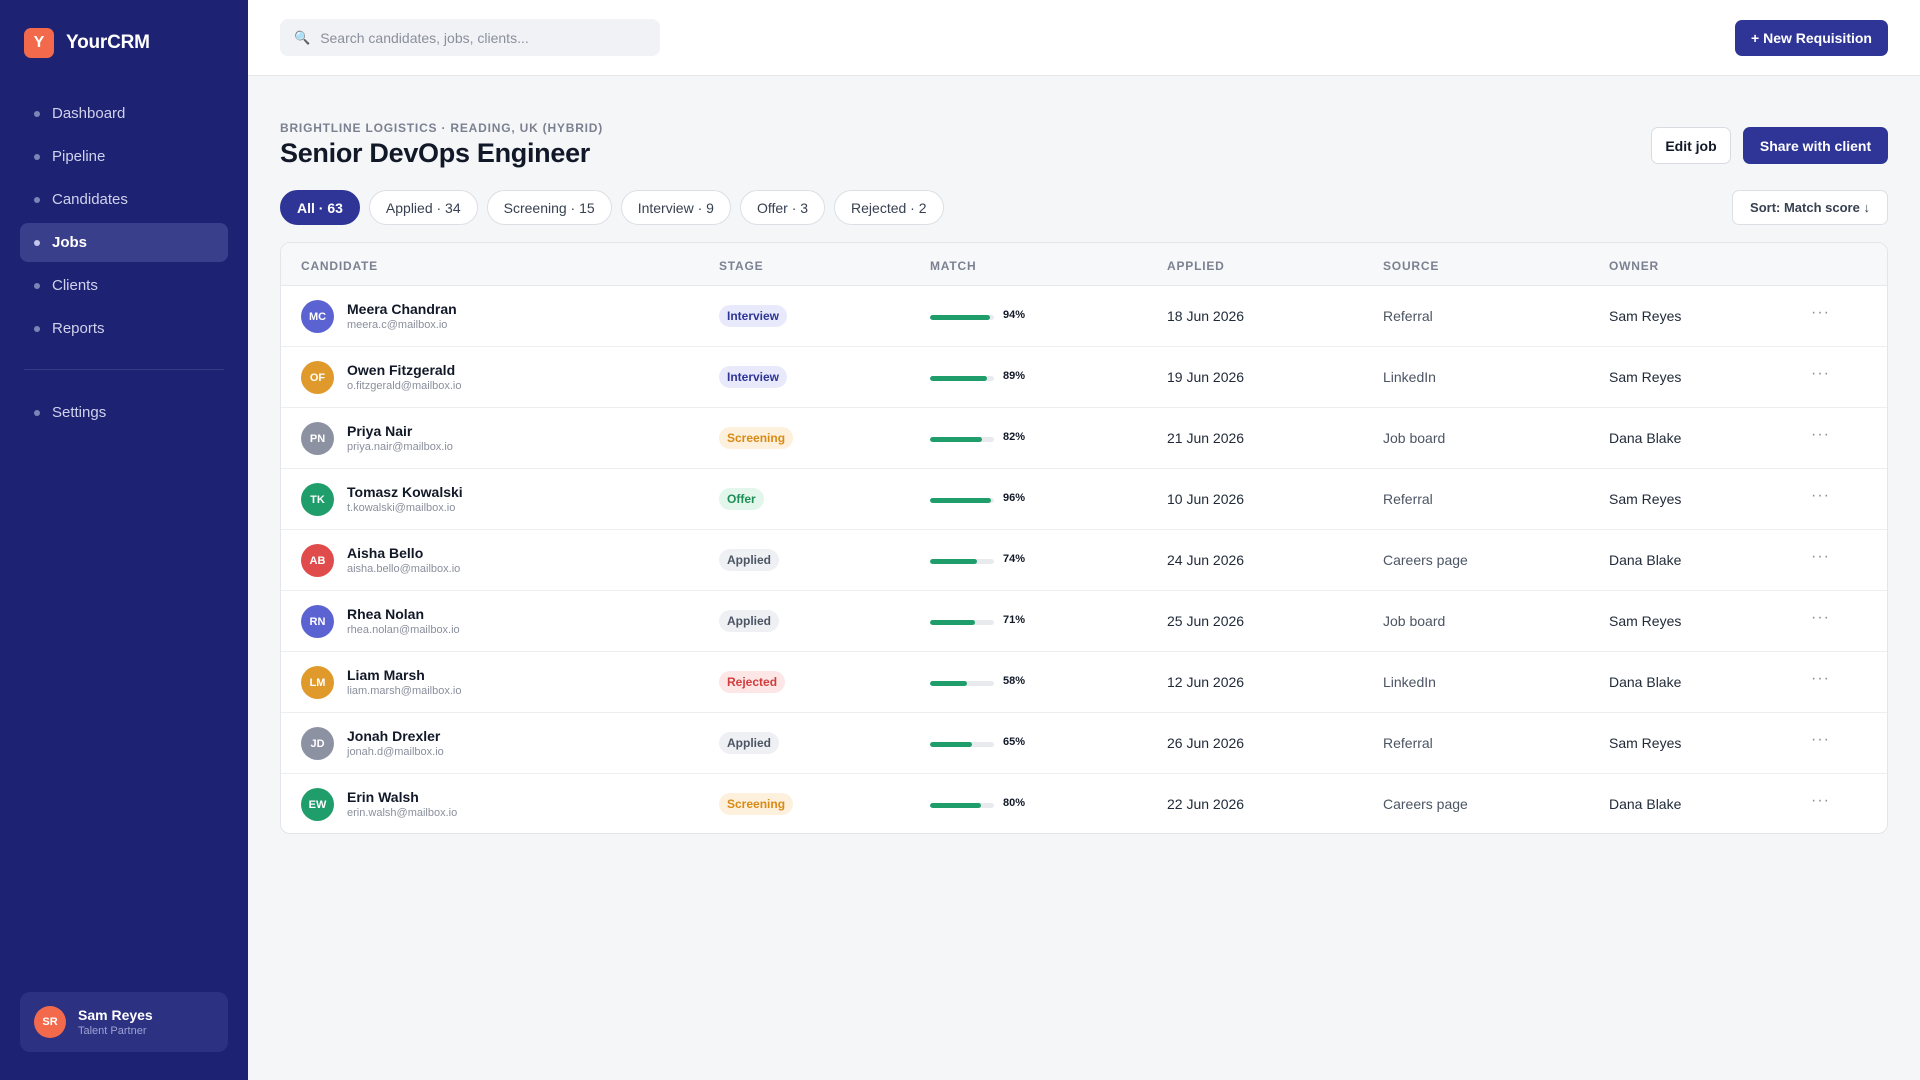  What do you see at coordinates (39, 43) in the screenshot?
I see `brand-logo: Y` at bounding box center [39, 43].